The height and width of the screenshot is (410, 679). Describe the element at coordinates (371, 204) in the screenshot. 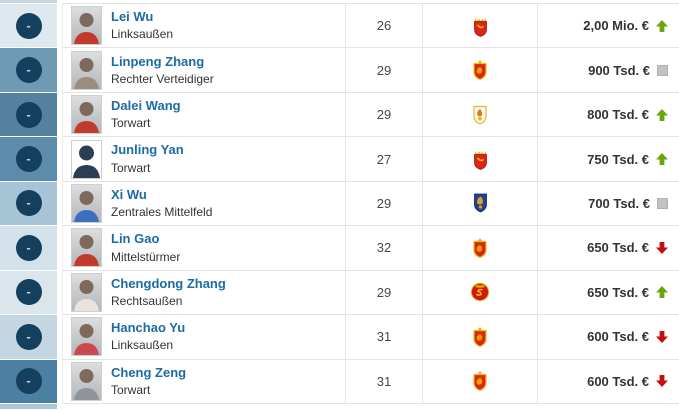

I see `player-row: Xi Wu Zentrales Mittelfeld 29 700 Tsd. €` at that location.